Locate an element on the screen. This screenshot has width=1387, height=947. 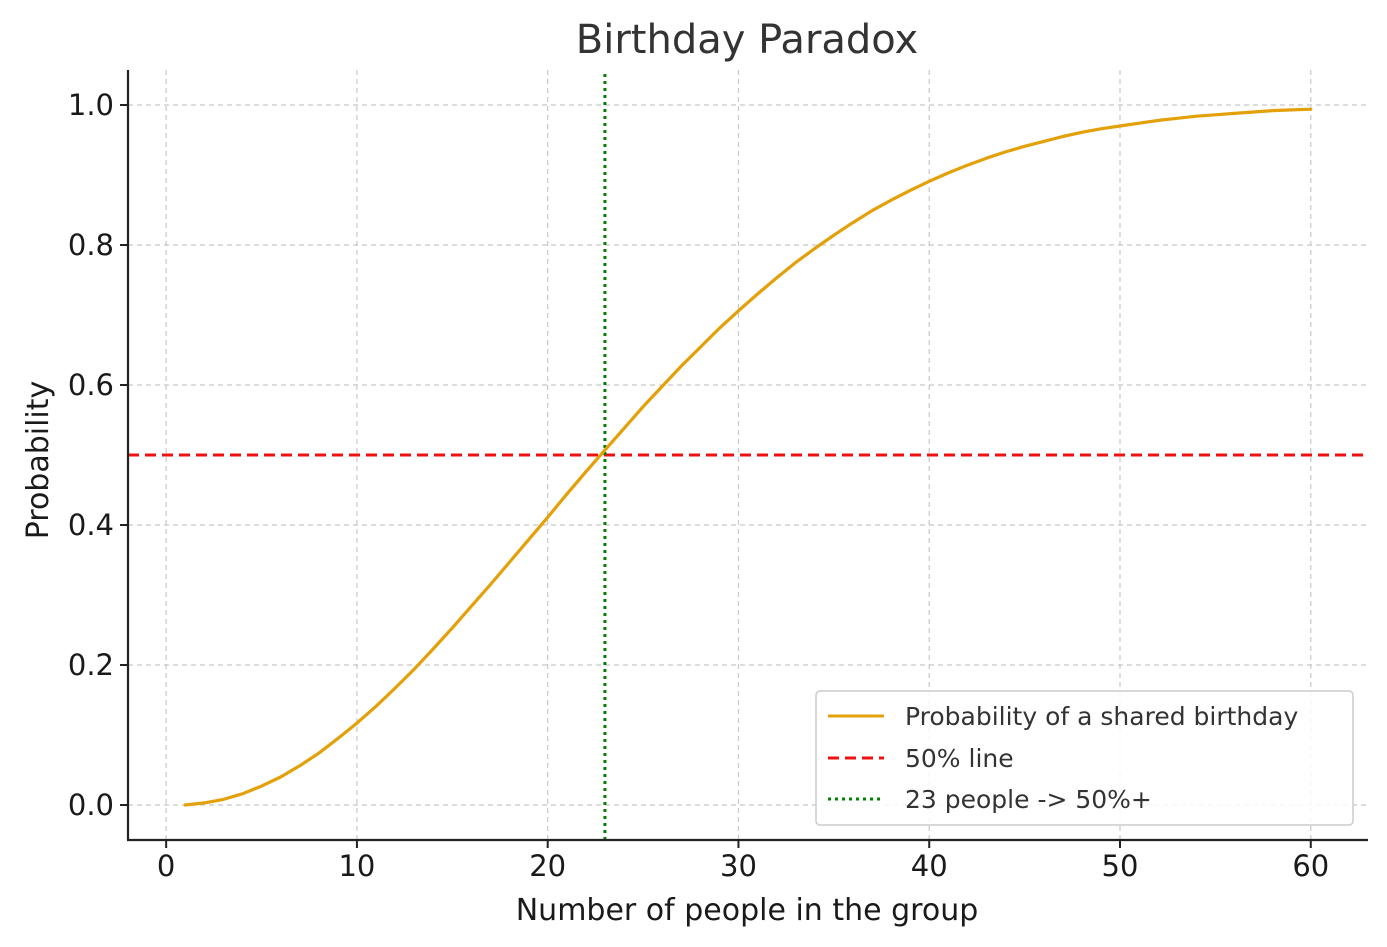
x-tick-label: 50 is located at coordinates (1120, 866).